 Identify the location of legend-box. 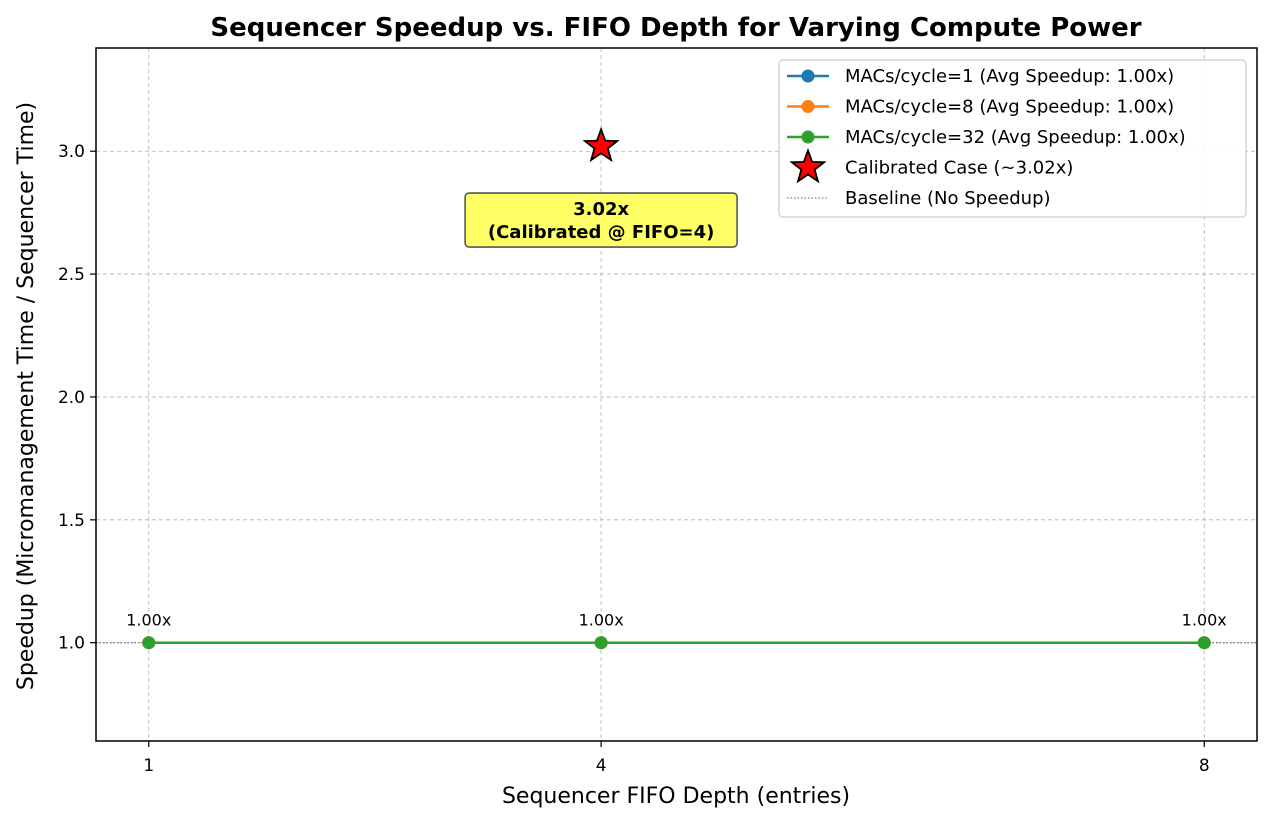
(1012, 138).